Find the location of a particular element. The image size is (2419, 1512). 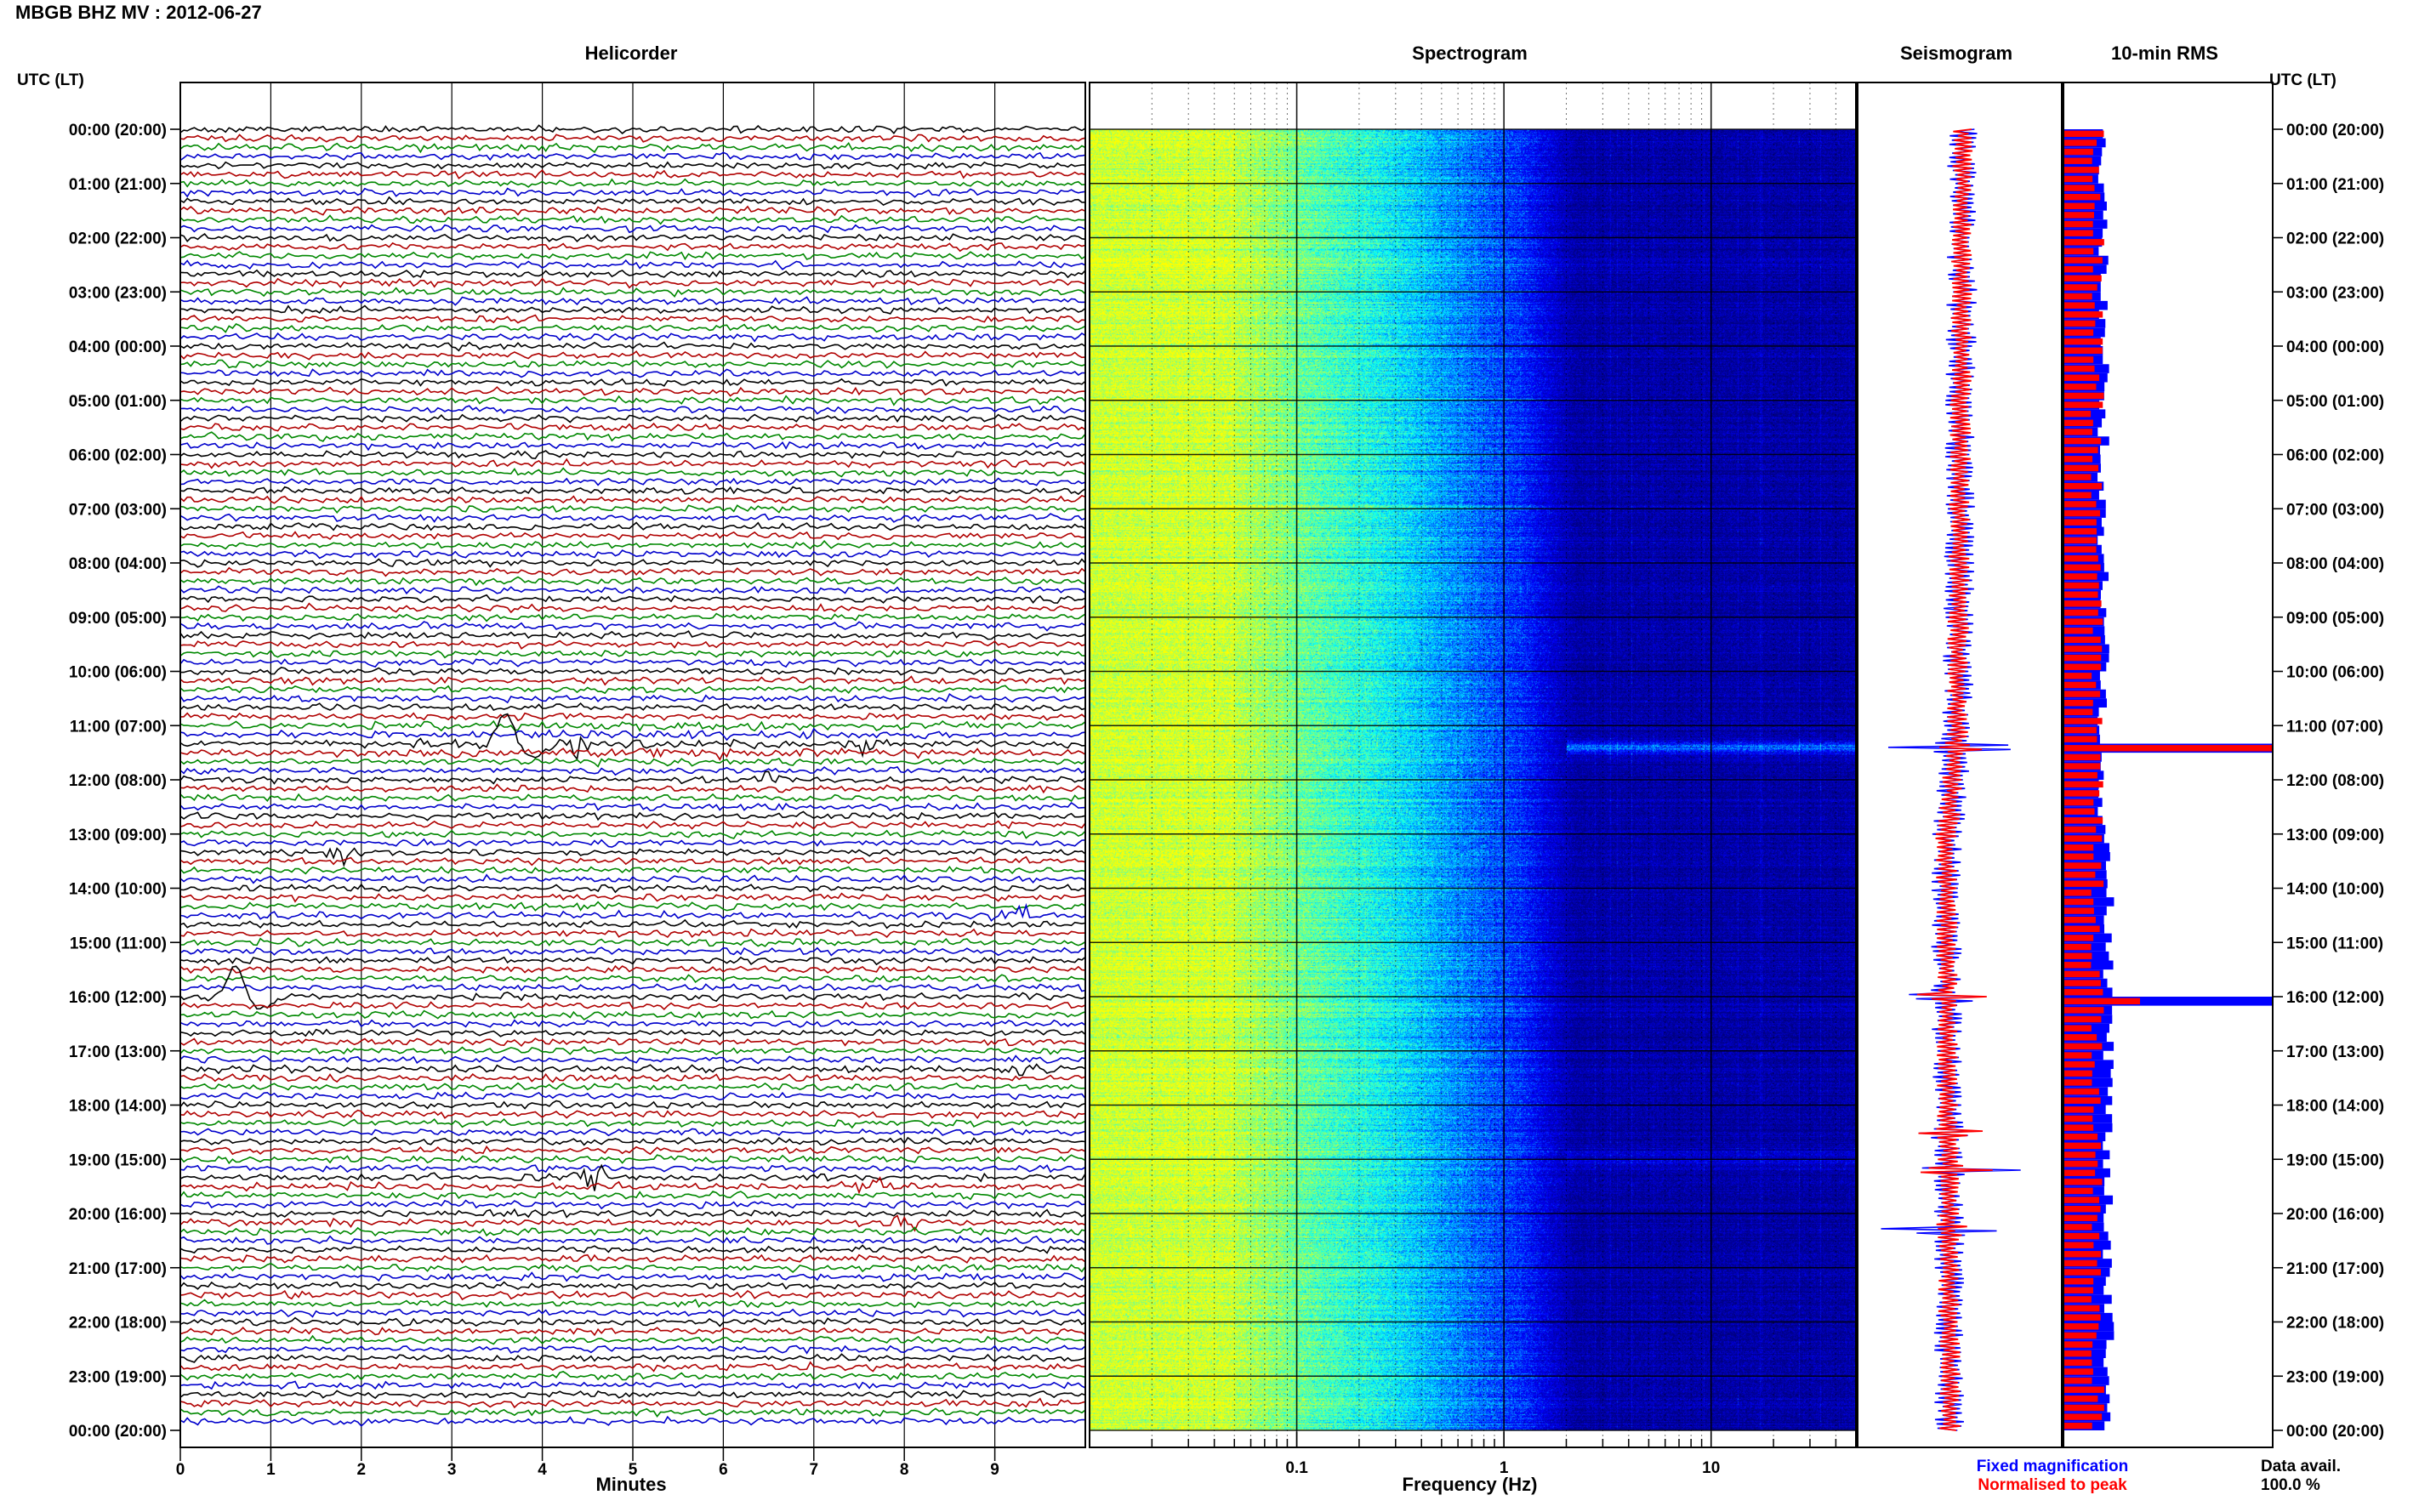

helicorder-title: Helicorder is located at coordinates (631, 53).